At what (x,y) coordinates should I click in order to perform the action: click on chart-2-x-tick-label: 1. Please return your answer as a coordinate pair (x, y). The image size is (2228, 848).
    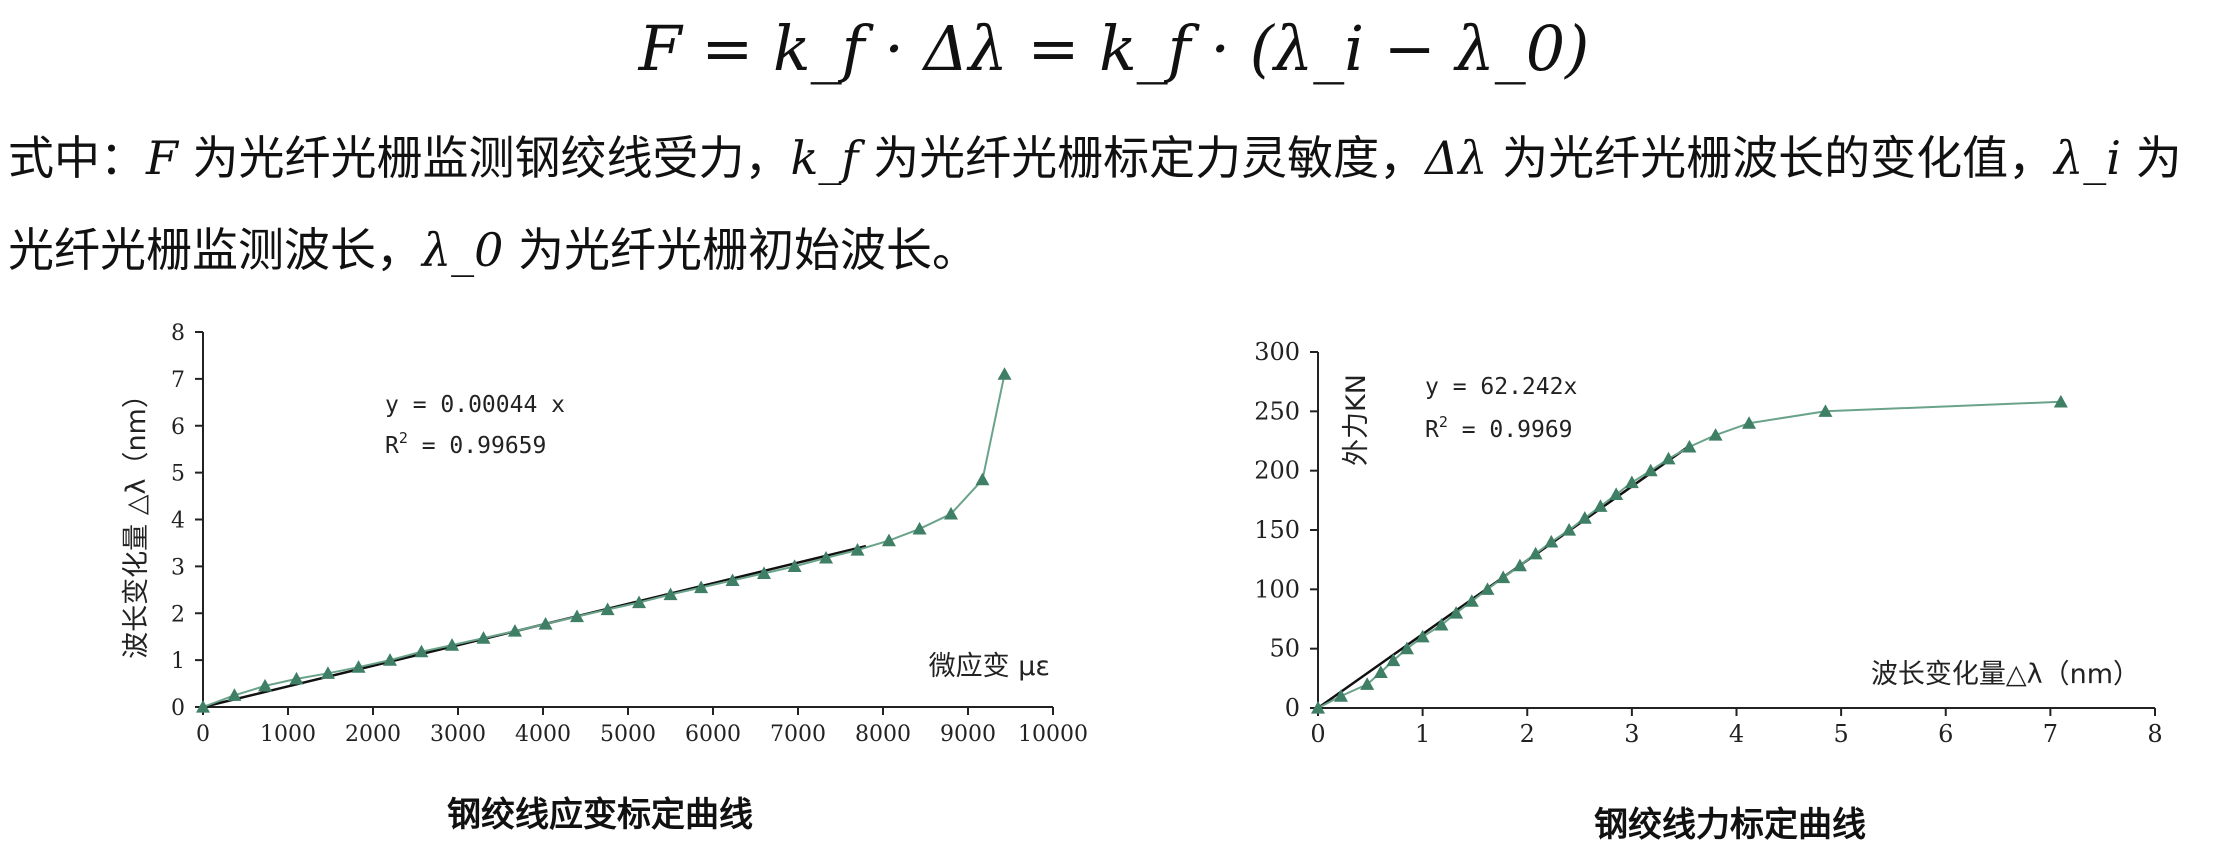
    Looking at the image, I should click on (1422, 734).